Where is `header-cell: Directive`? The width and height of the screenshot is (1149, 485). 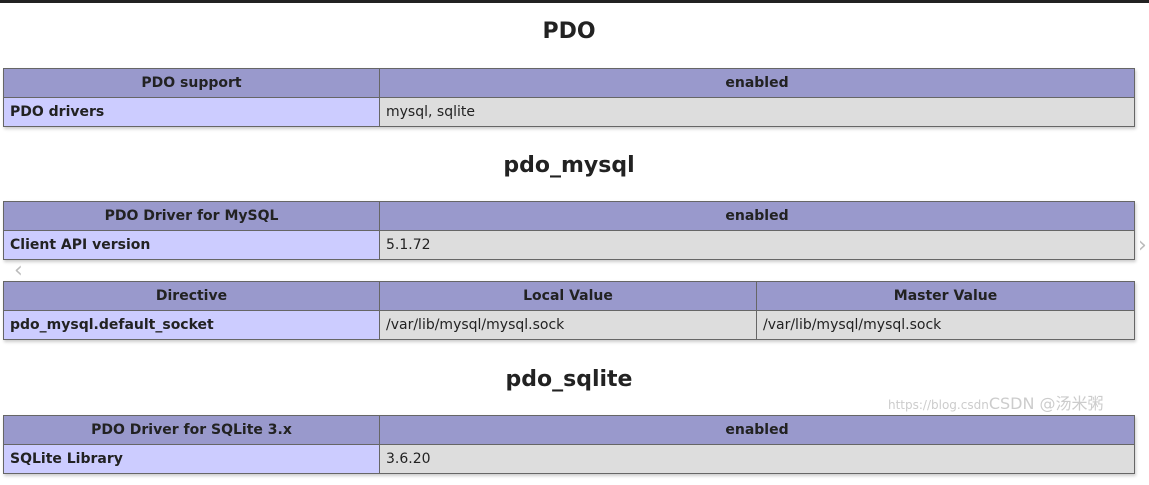
header-cell: Directive is located at coordinates (191, 296).